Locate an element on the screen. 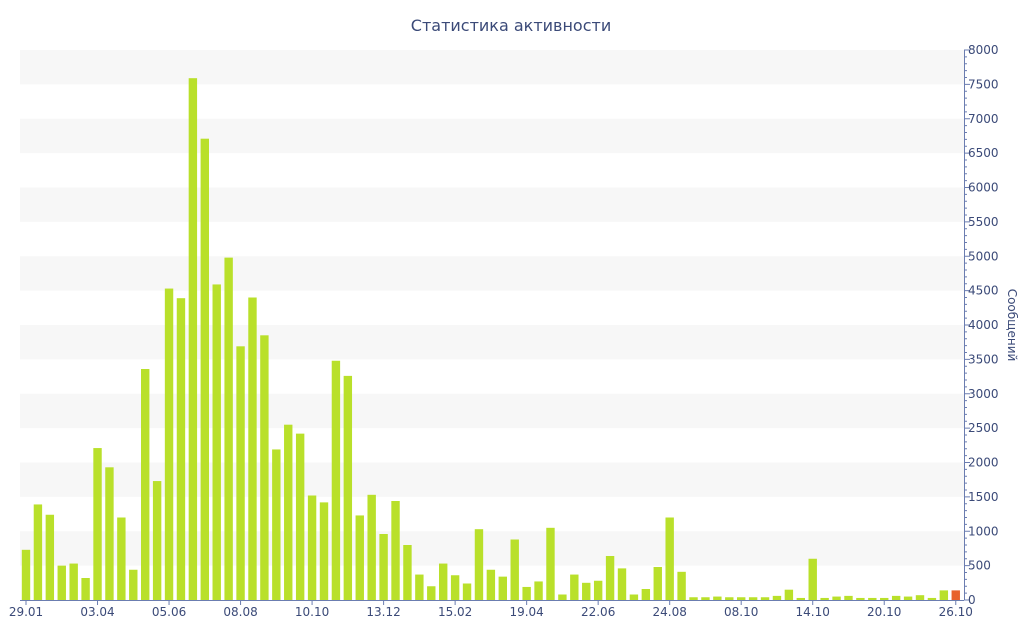 The height and width of the screenshot is (640, 1024). x-tick-label: 26.10 is located at coordinates (956, 612).